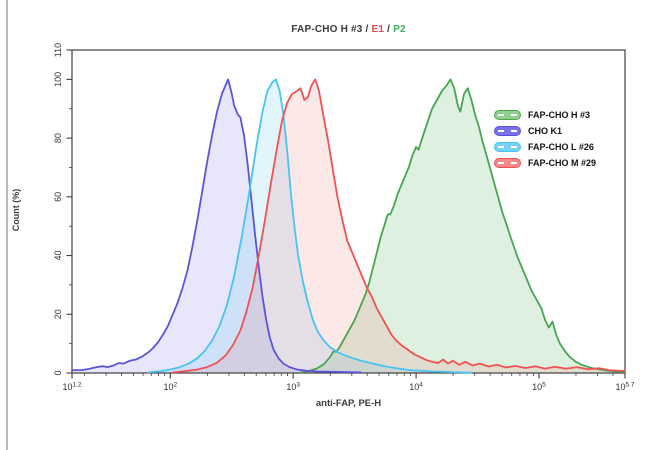 This screenshot has width=660, height=450. What do you see at coordinates (545, 131) in the screenshot?
I see `legend-item-cho-k1: CHO K1` at bounding box center [545, 131].